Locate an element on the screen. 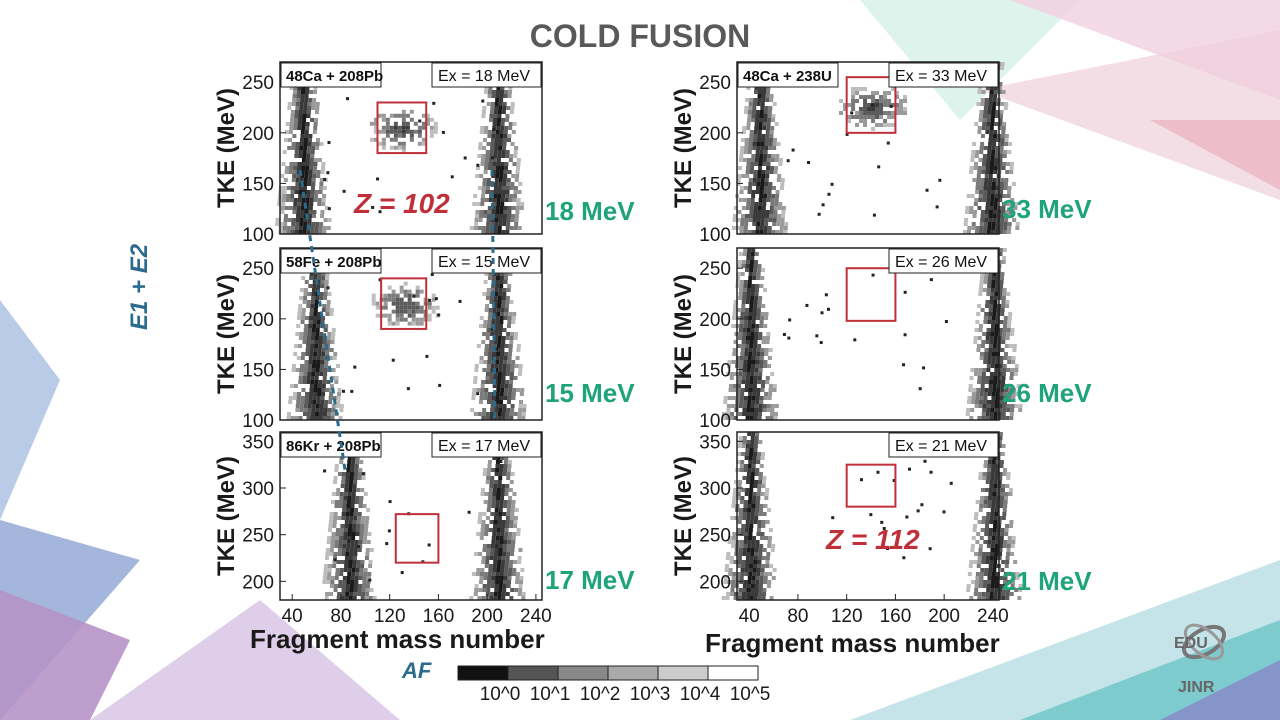 The width and height of the screenshot is (1280, 720). colorbar-tick-label: 10^0 is located at coordinates (500, 694).